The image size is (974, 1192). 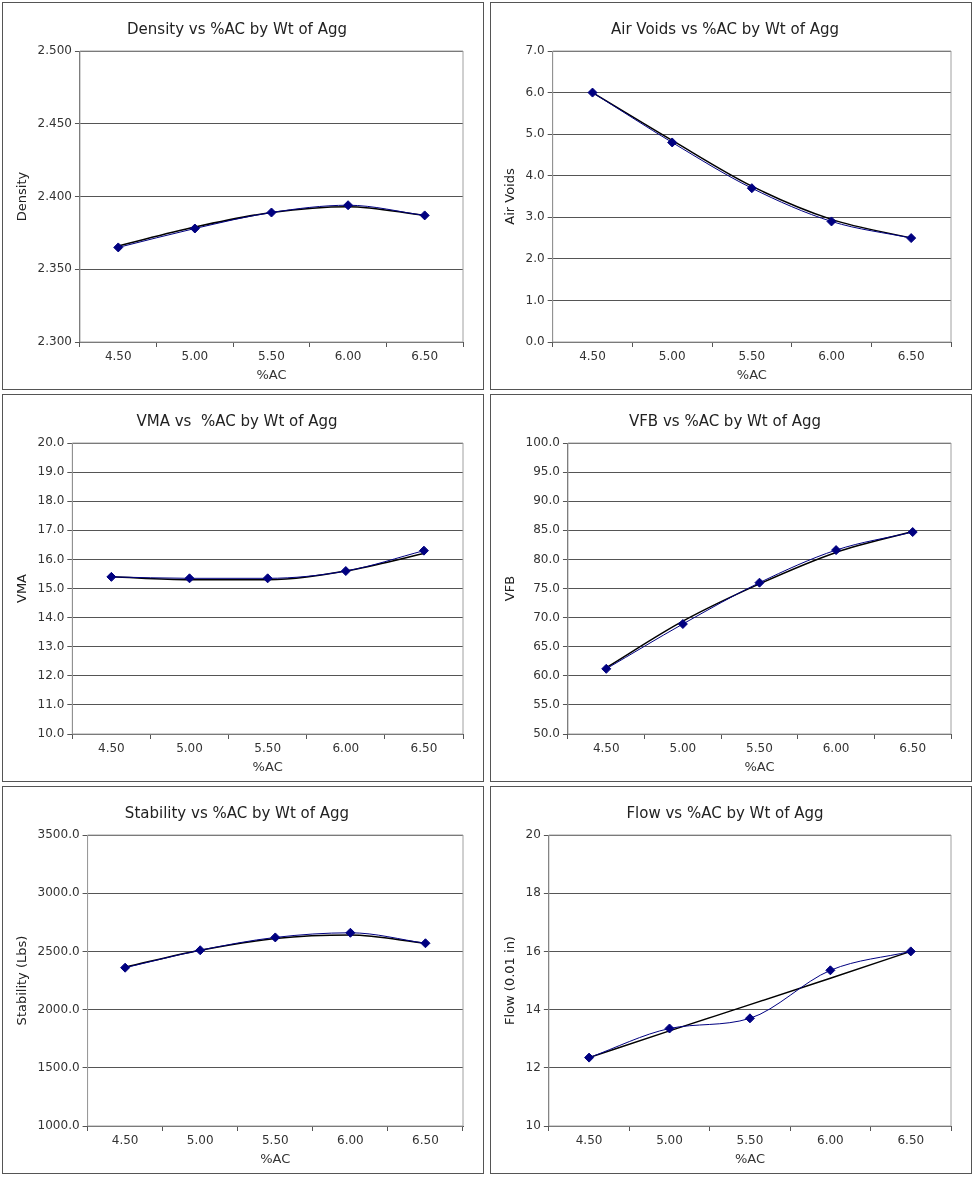 What do you see at coordinates (725, 812) in the screenshot?
I see `chart-title: Flow vs %AC by Wt of Agg` at bounding box center [725, 812].